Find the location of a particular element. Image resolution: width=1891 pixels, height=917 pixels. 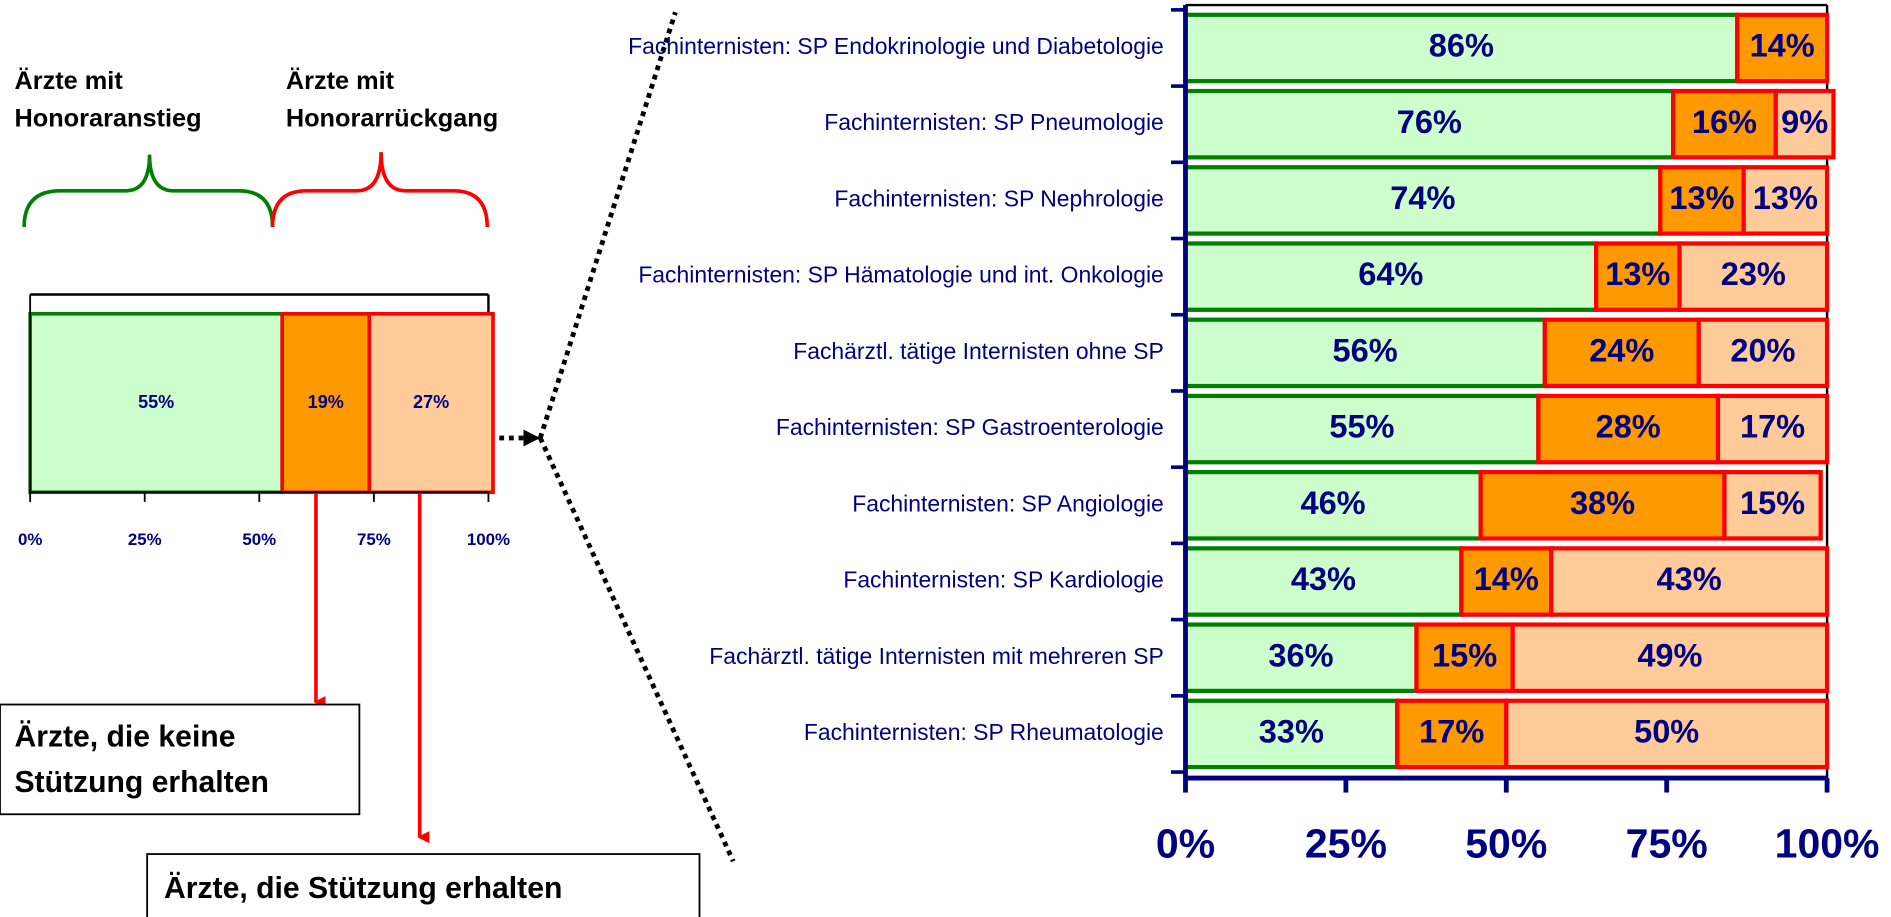

value-label: 19% is located at coordinates (326, 402).